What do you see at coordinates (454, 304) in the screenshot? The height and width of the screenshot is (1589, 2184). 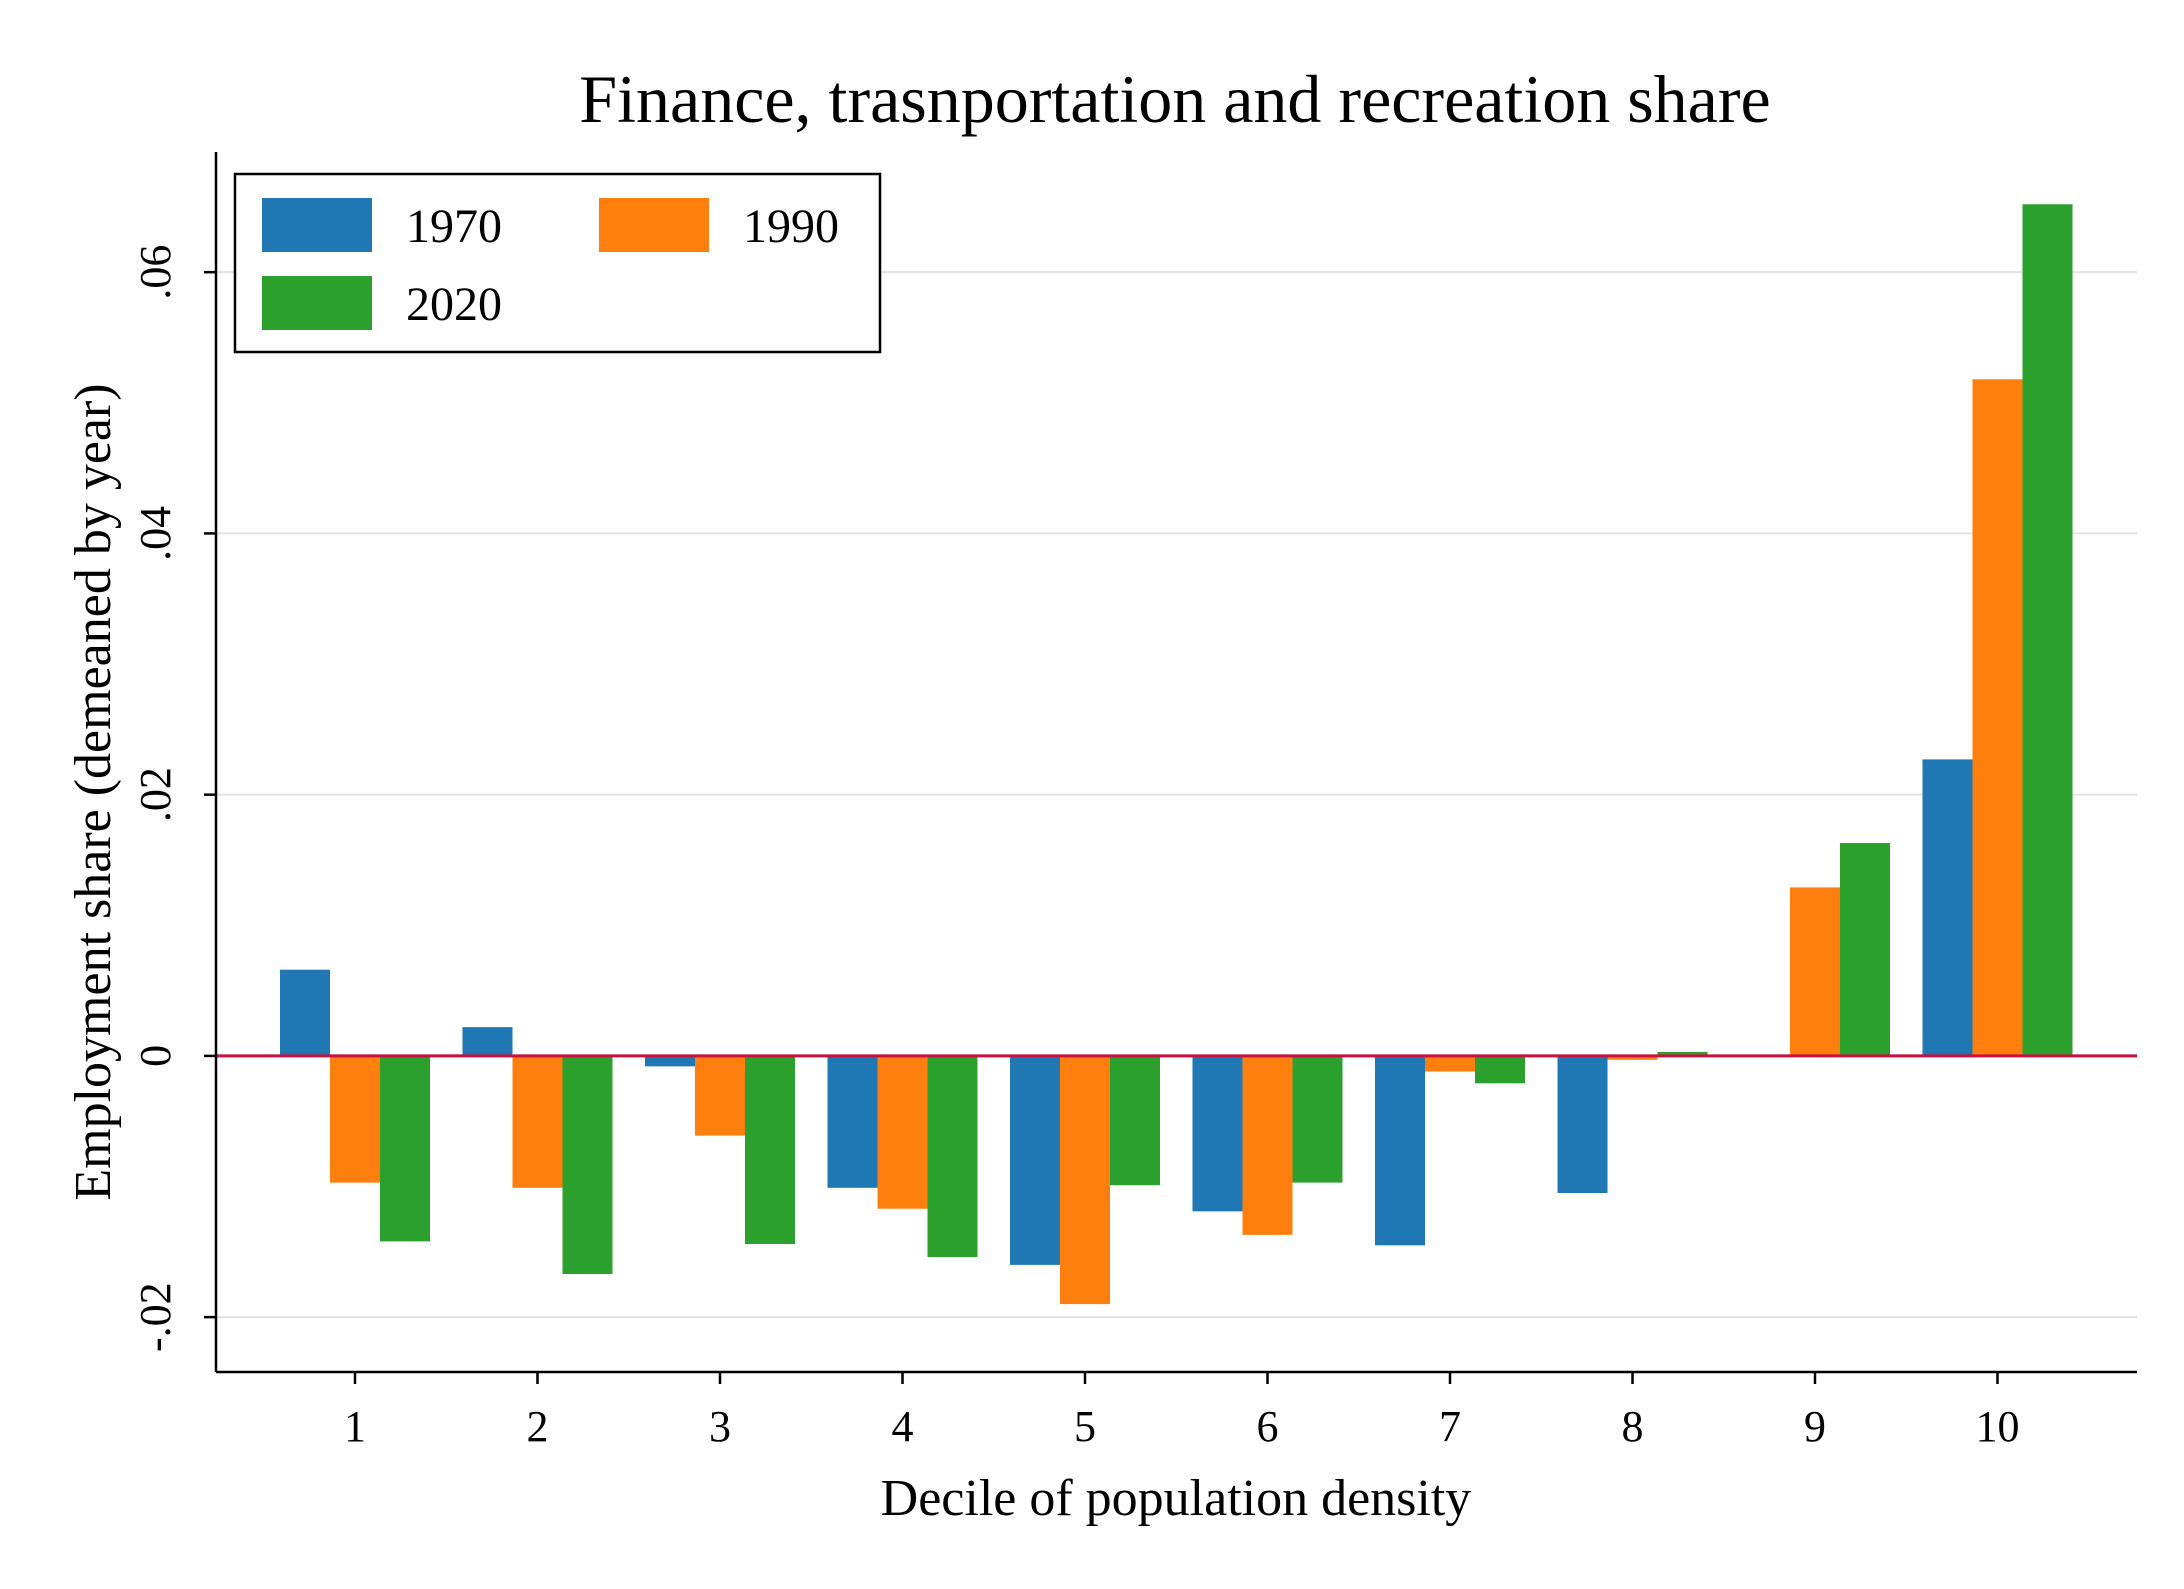 I see `legend-label-2020: 2020` at bounding box center [454, 304].